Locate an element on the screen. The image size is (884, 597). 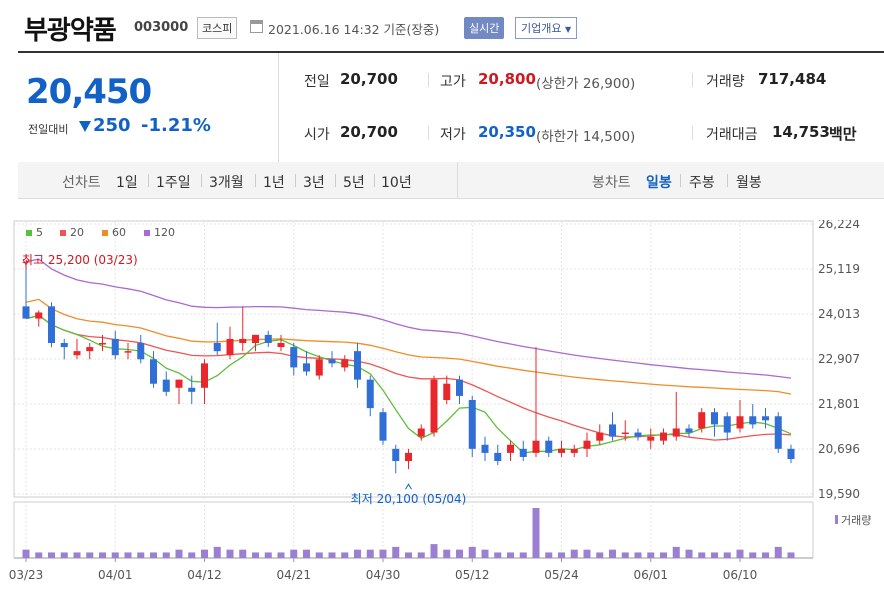
line-chart-label: 선차트 is located at coordinates (81, 183).